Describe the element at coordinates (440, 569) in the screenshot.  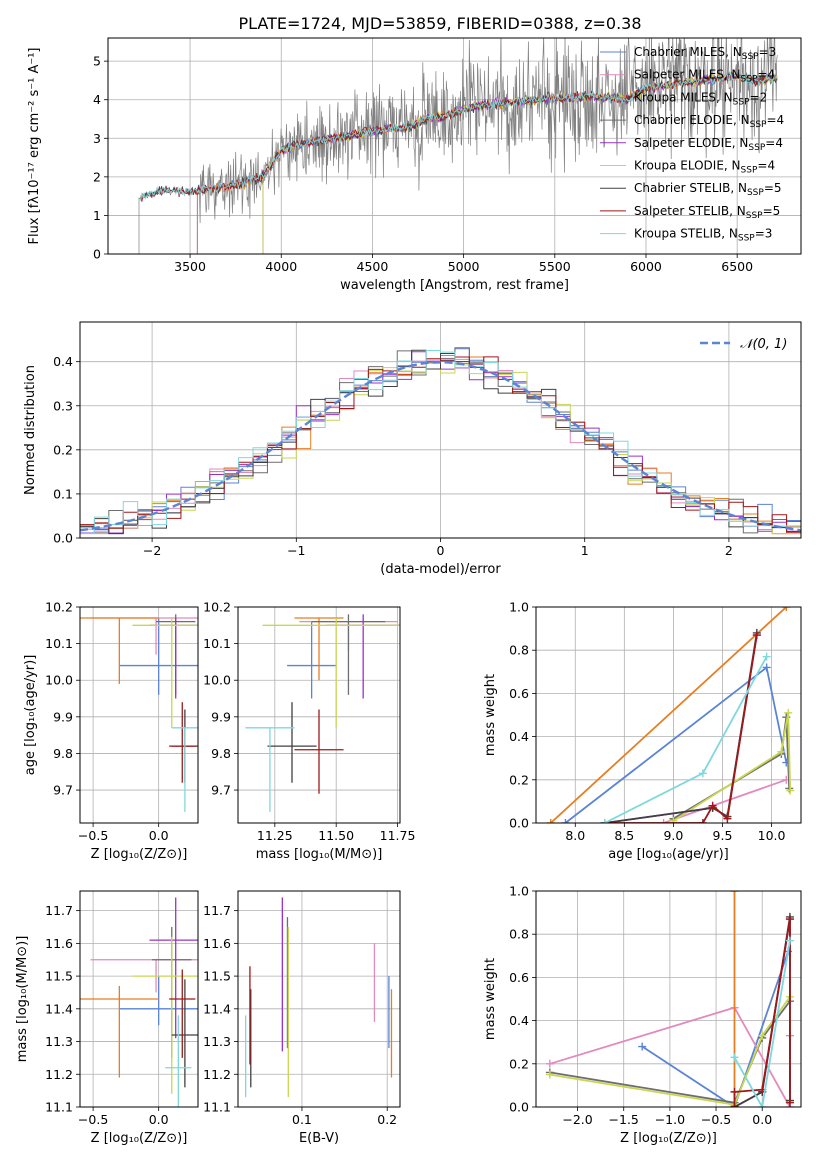
I see `x-axis-label: (data-model)/error` at that location.